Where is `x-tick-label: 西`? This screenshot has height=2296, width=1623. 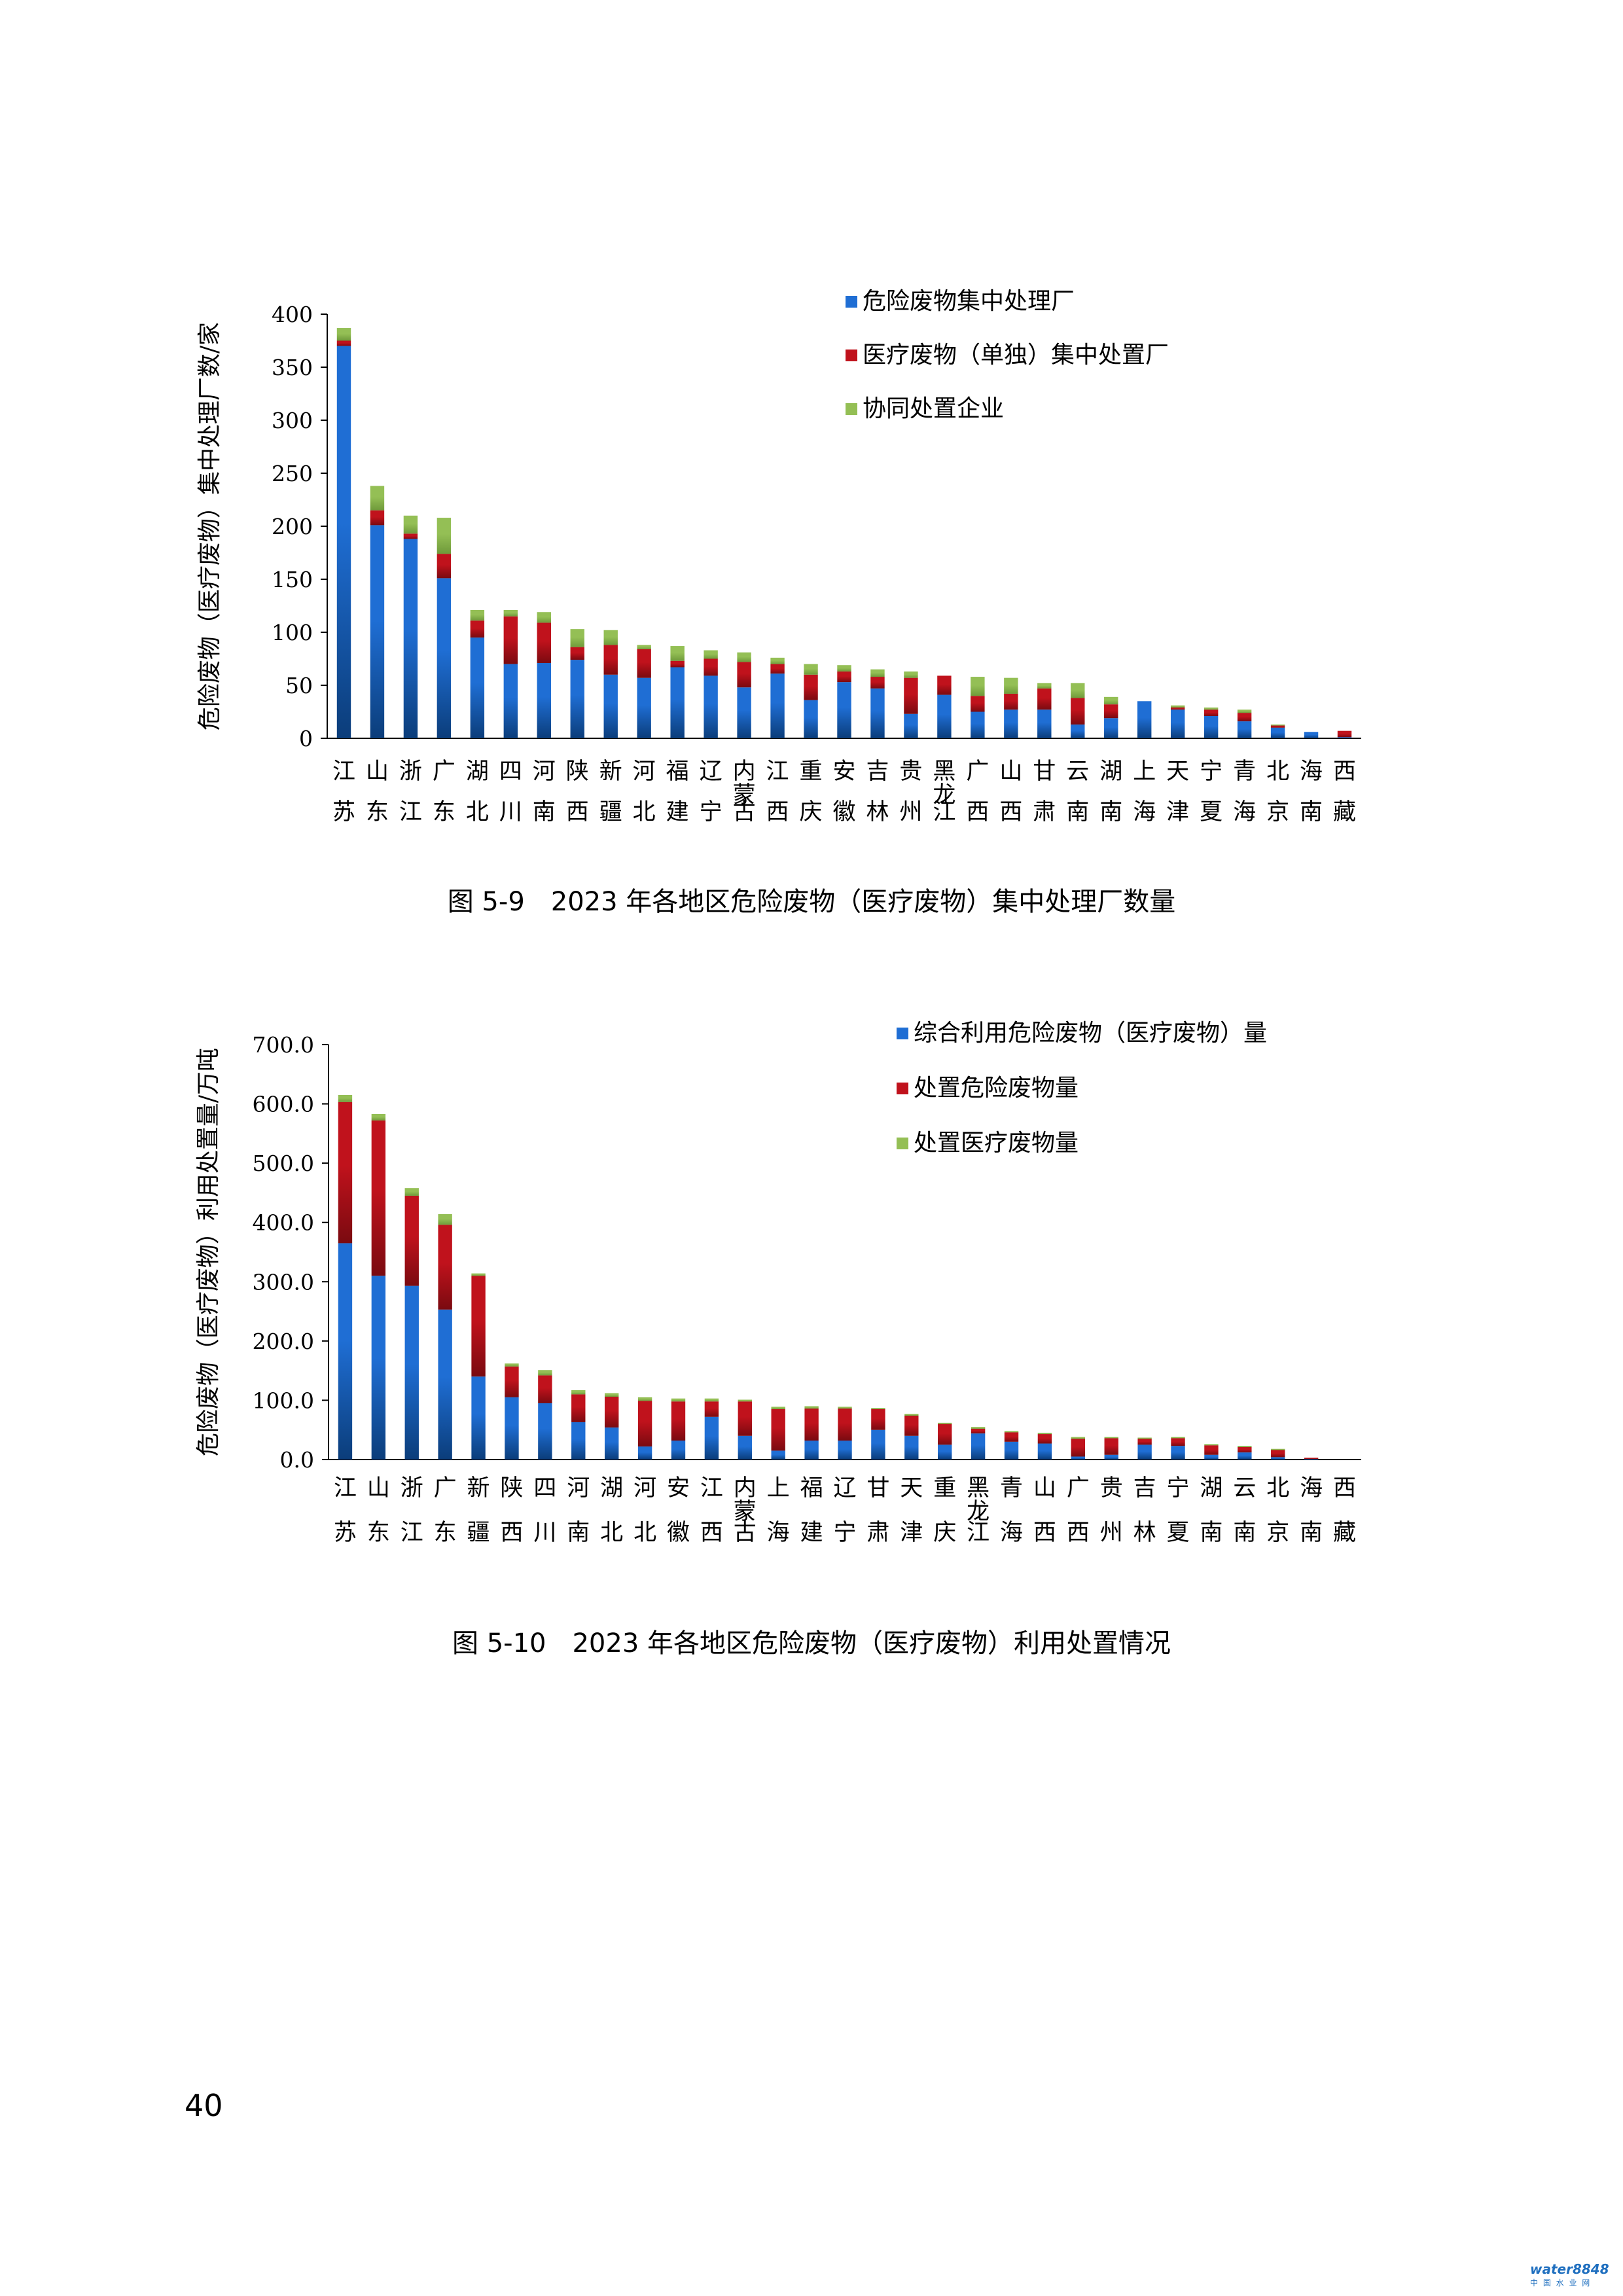
x-tick-label: 西 is located at coordinates (1078, 1533).